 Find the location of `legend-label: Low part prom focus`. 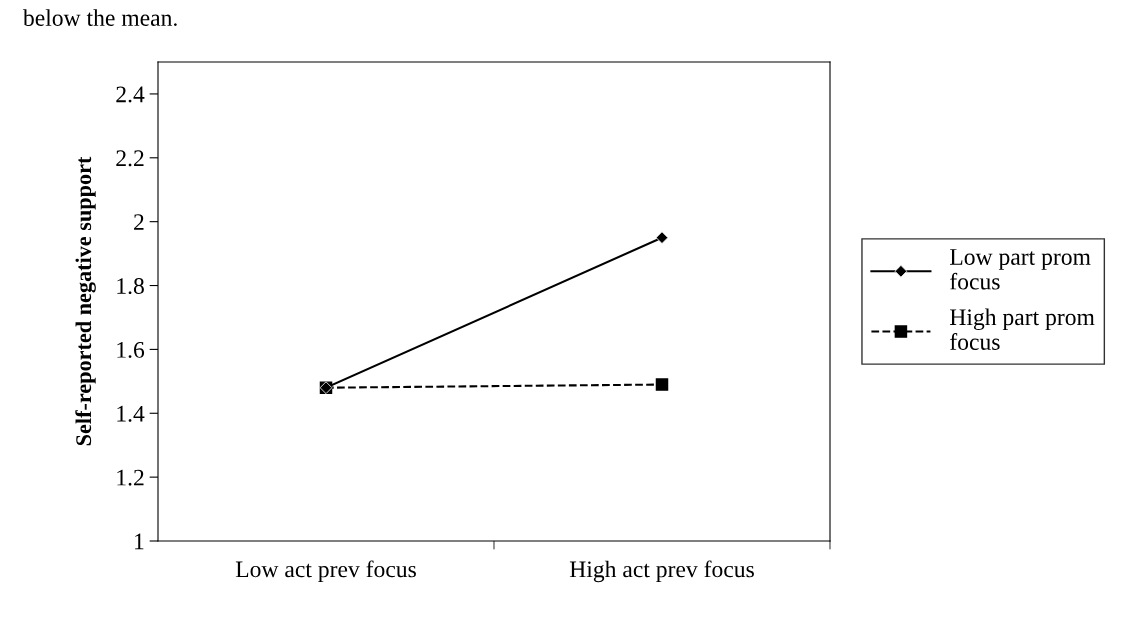

legend-label: Low part prom focus is located at coordinates (1020, 269).